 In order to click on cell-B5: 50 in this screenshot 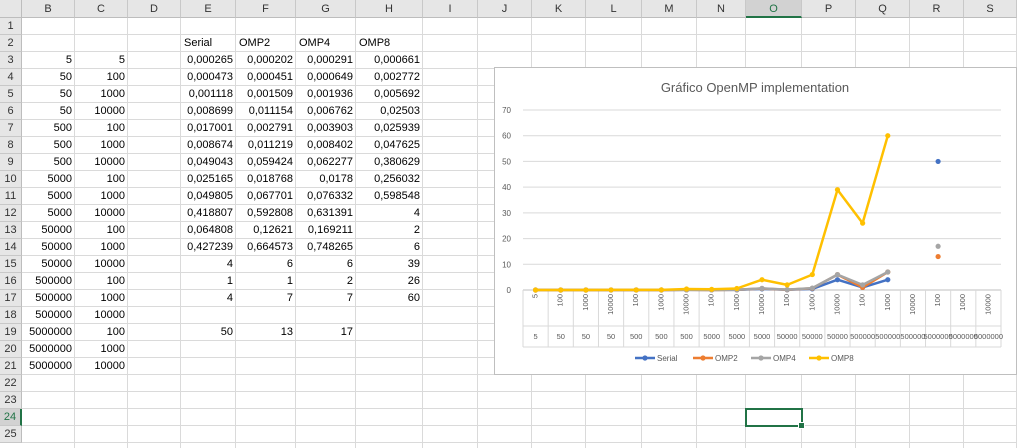, I will do `click(65, 94)`.